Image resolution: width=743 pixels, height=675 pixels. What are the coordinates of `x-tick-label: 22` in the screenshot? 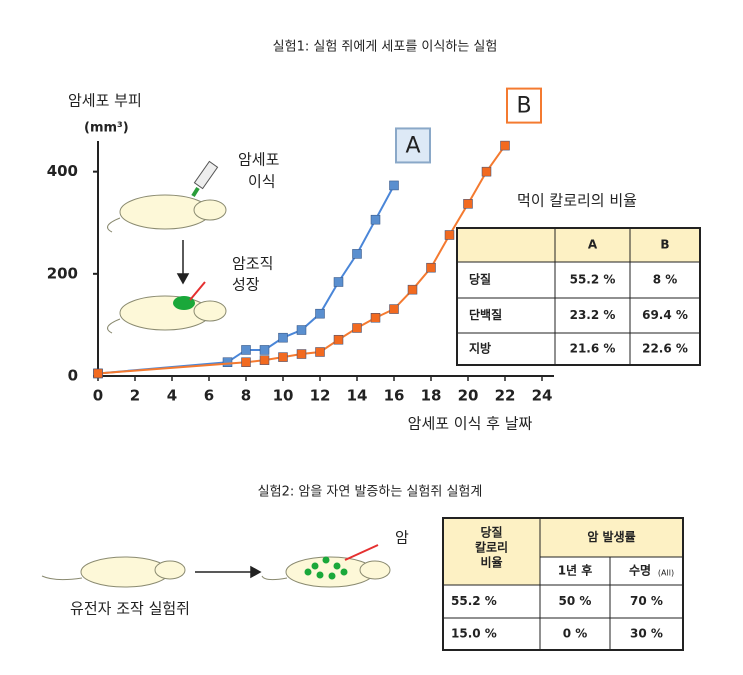 It's located at (505, 396).